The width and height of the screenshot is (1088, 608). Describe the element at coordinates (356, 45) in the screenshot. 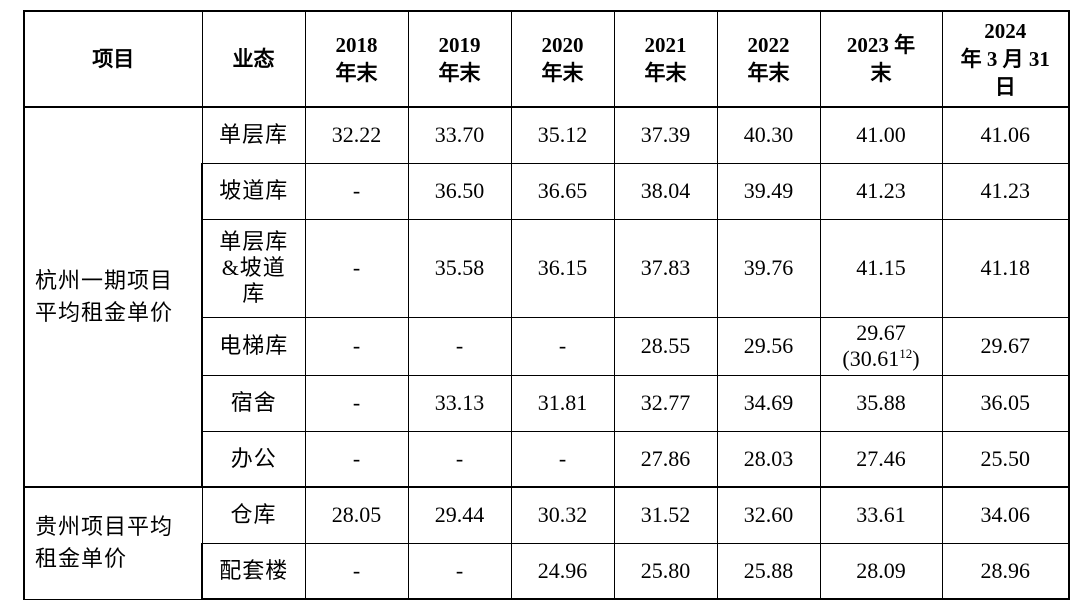

I see `header-2018-line1: 2018` at that location.